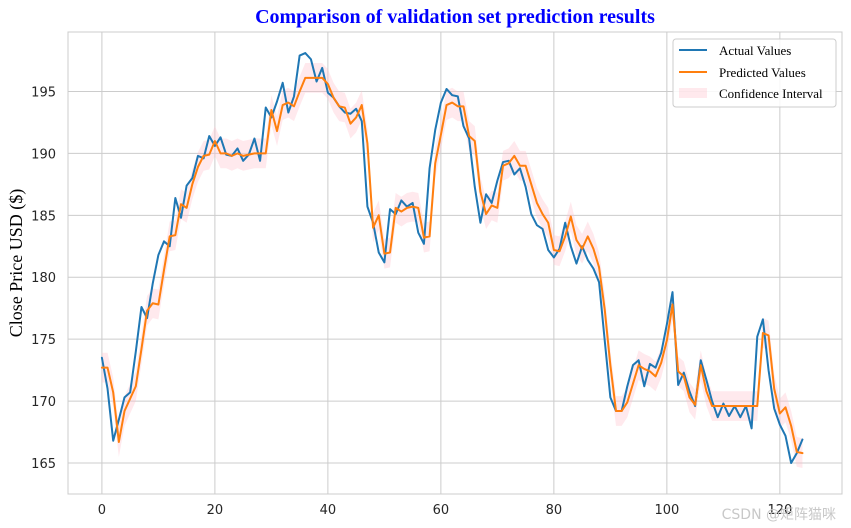  Describe the element at coordinates (779, 510) in the screenshot. I see `x-tick-label: 120` at that location.